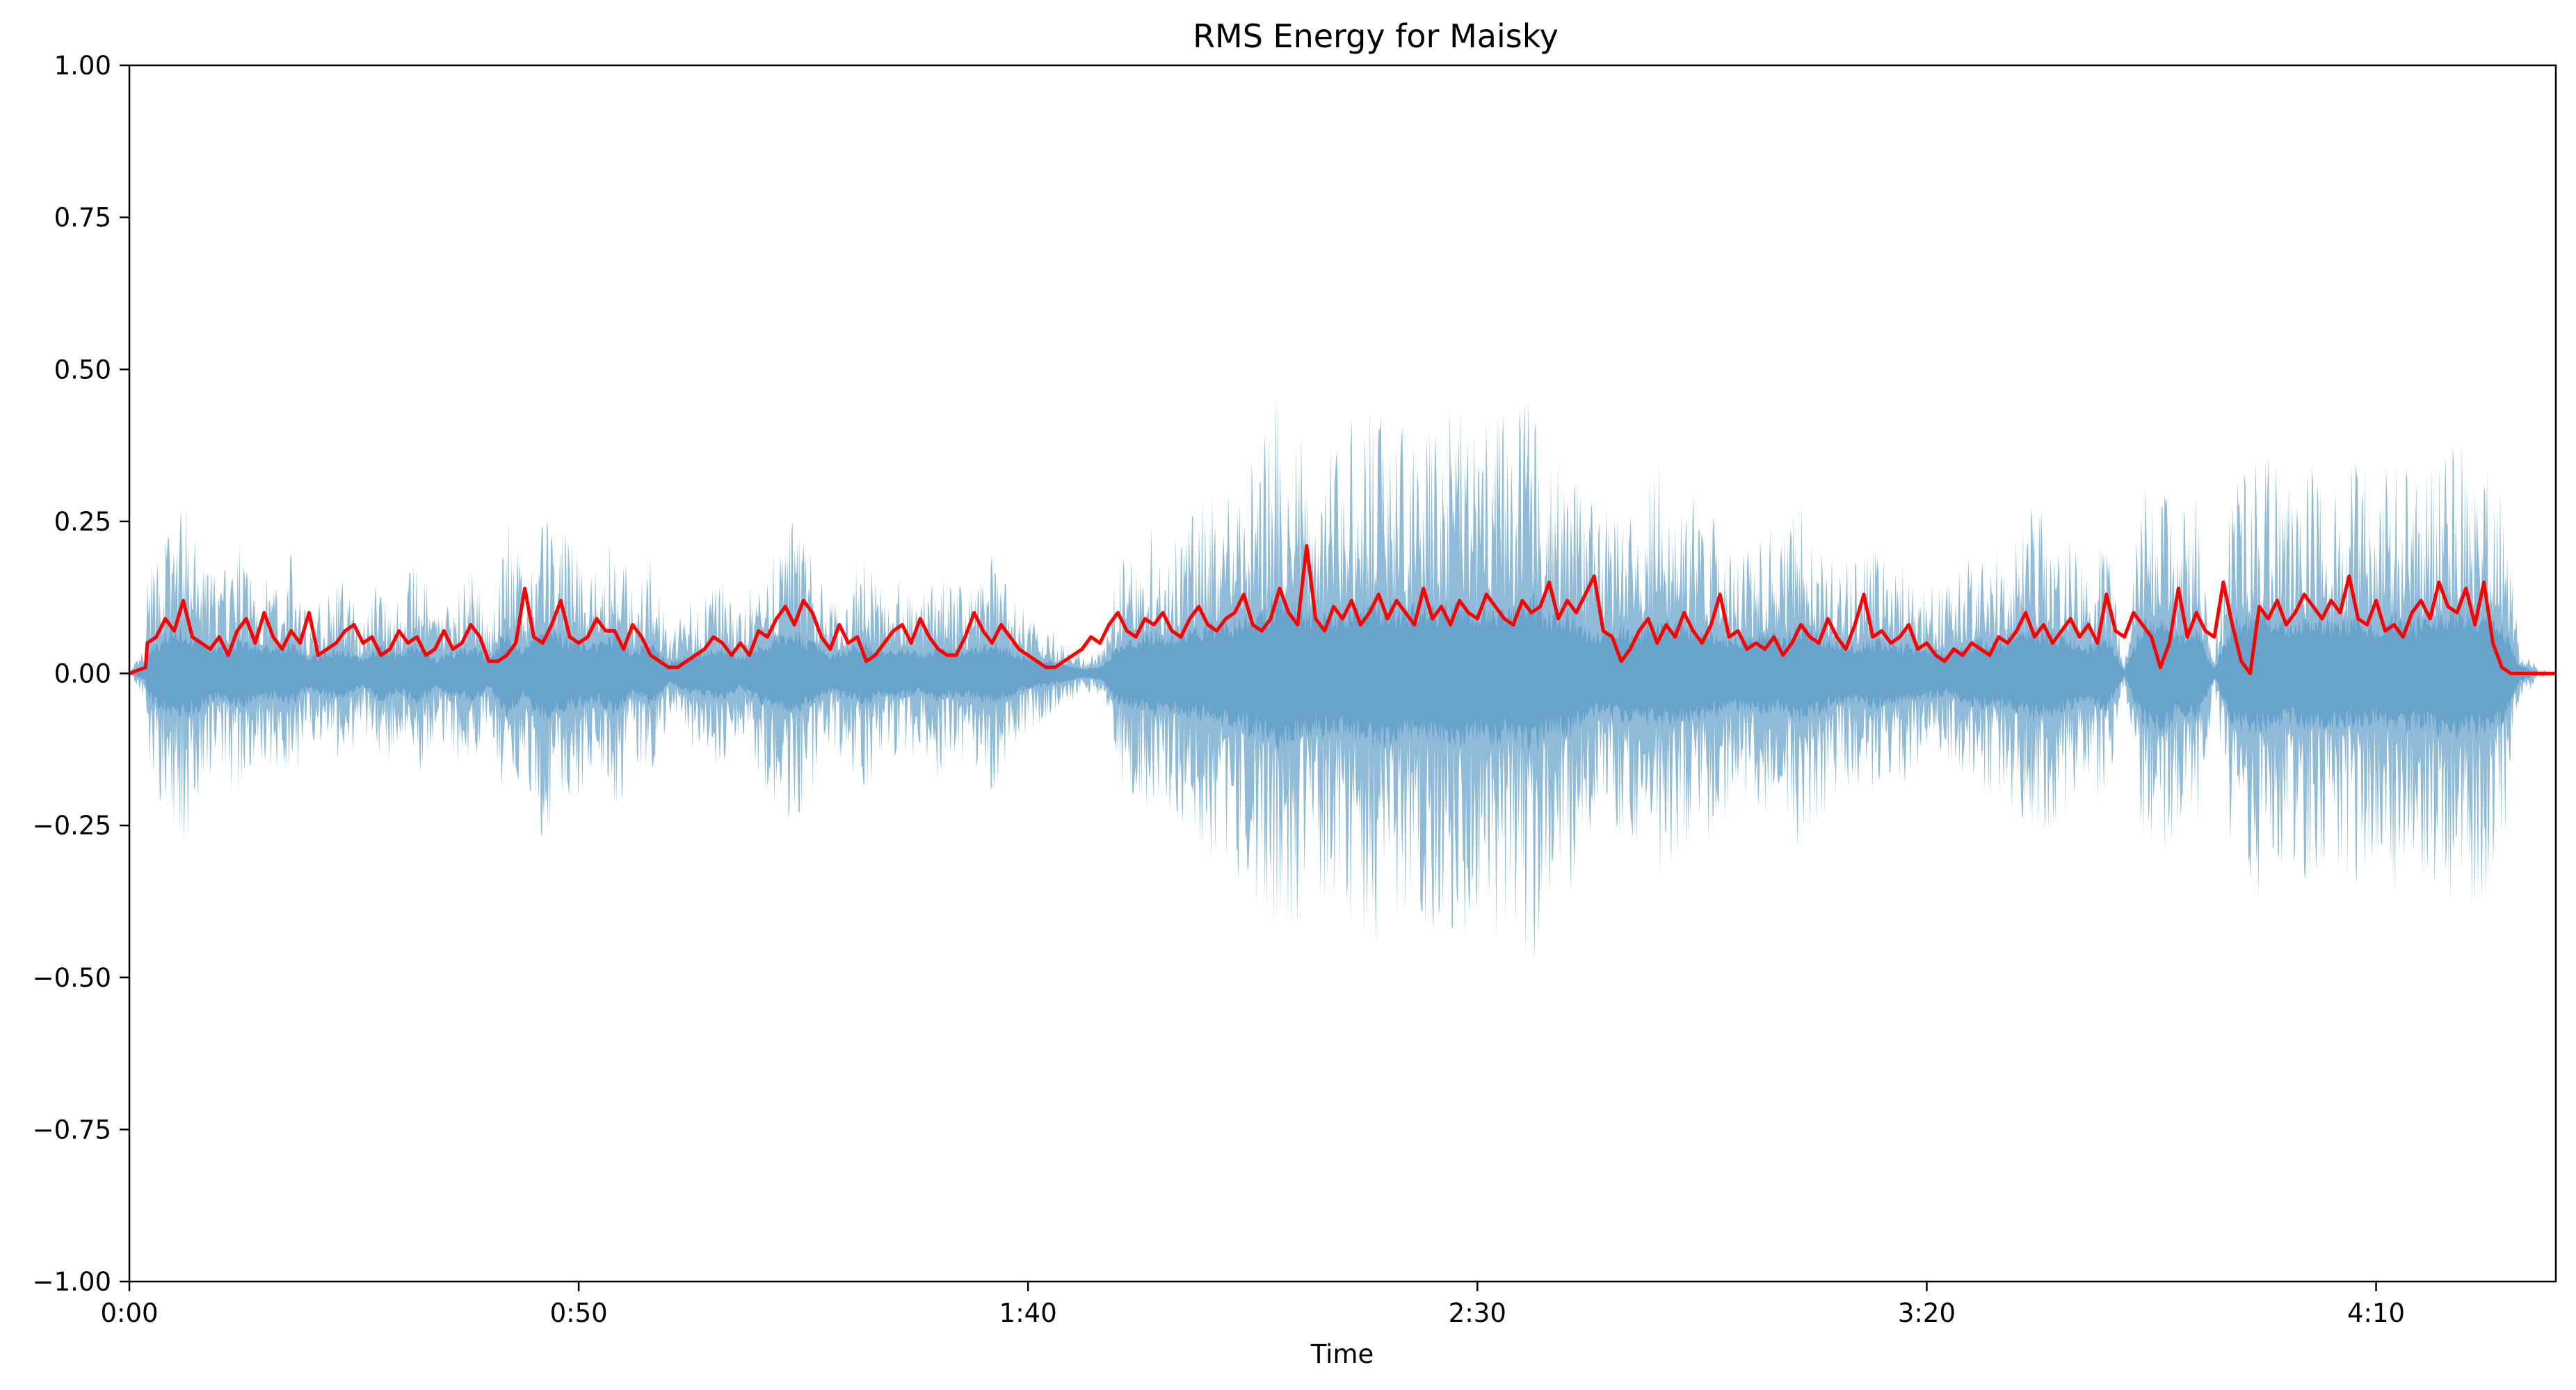 The height and width of the screenshot is (1390, 2576). I want to click on chart-title: RMS Energy for Maisky, so click(1376, 36).